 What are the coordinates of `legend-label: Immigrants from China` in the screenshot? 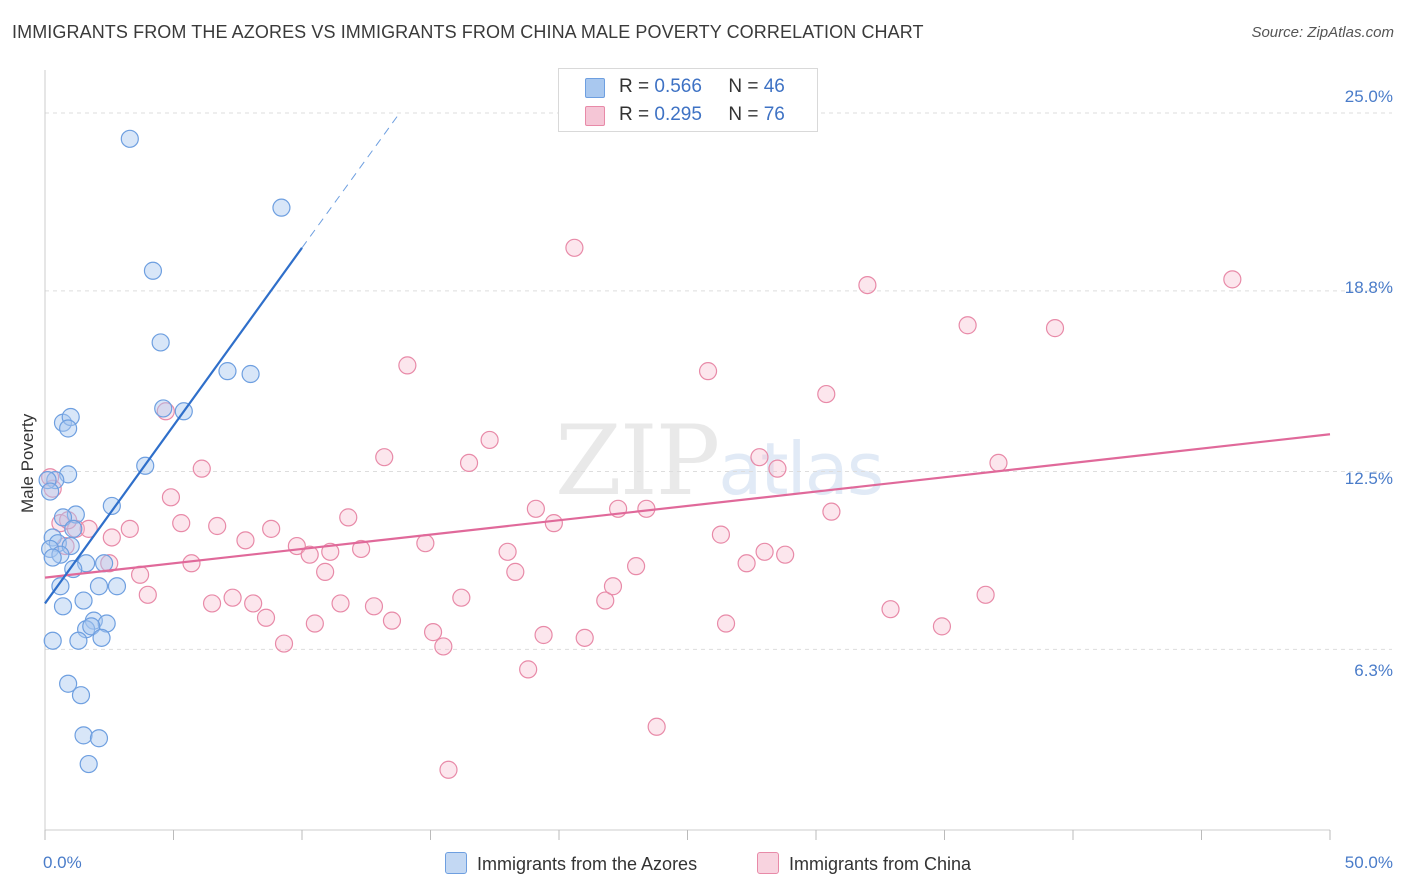 It's located at (880, 864).